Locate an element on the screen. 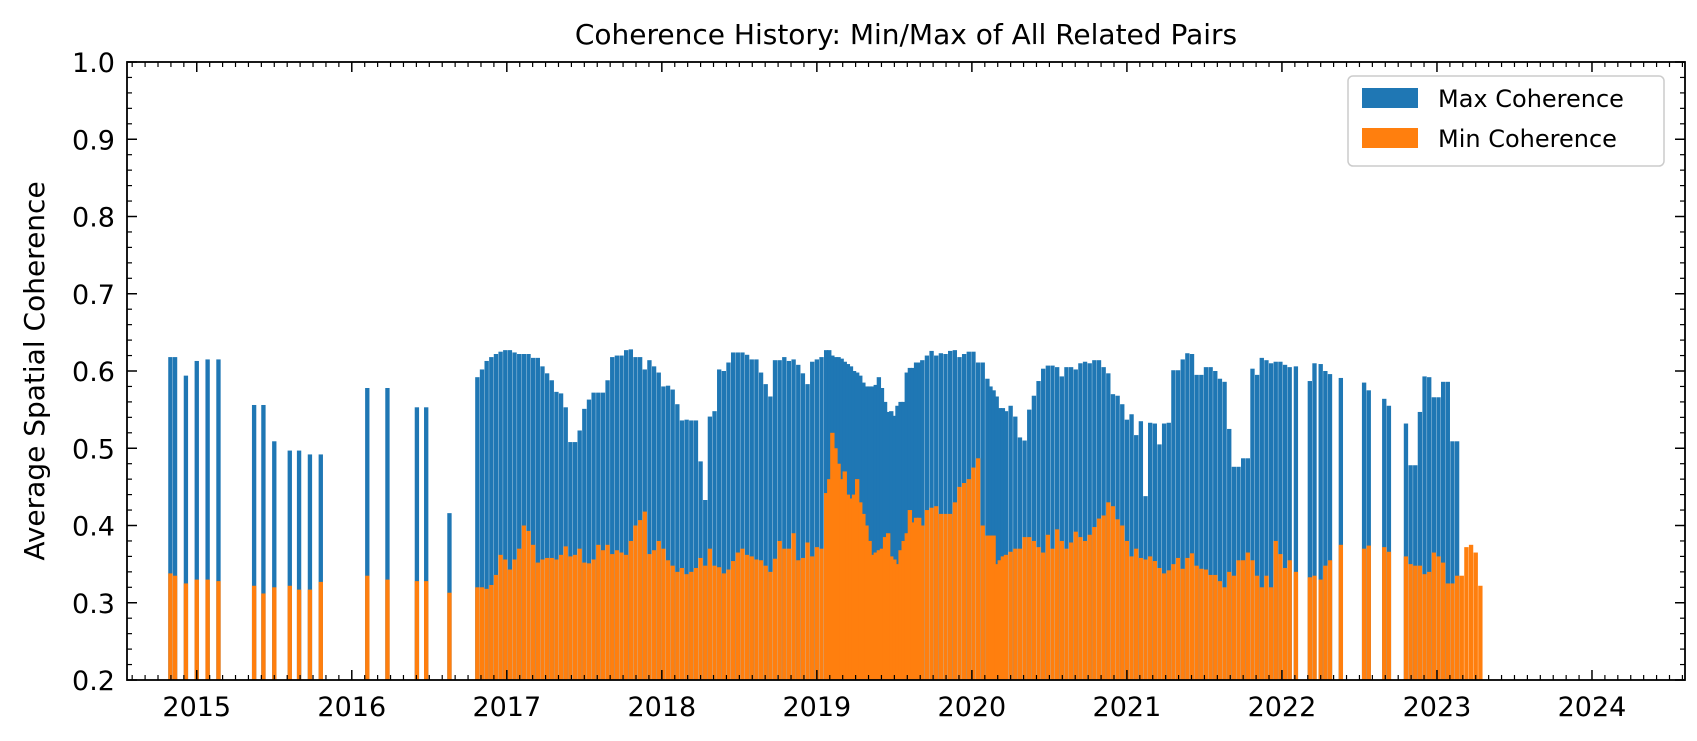  x-tick-label: 2015 is located at coordinates (196, 707).